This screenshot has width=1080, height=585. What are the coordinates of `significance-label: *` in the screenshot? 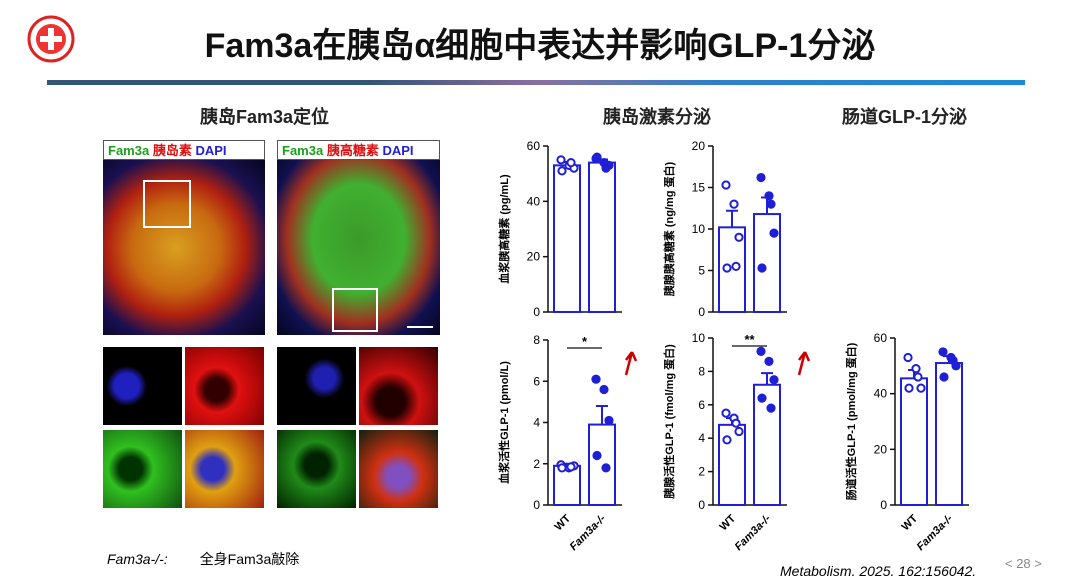 It's located at (585, 341).